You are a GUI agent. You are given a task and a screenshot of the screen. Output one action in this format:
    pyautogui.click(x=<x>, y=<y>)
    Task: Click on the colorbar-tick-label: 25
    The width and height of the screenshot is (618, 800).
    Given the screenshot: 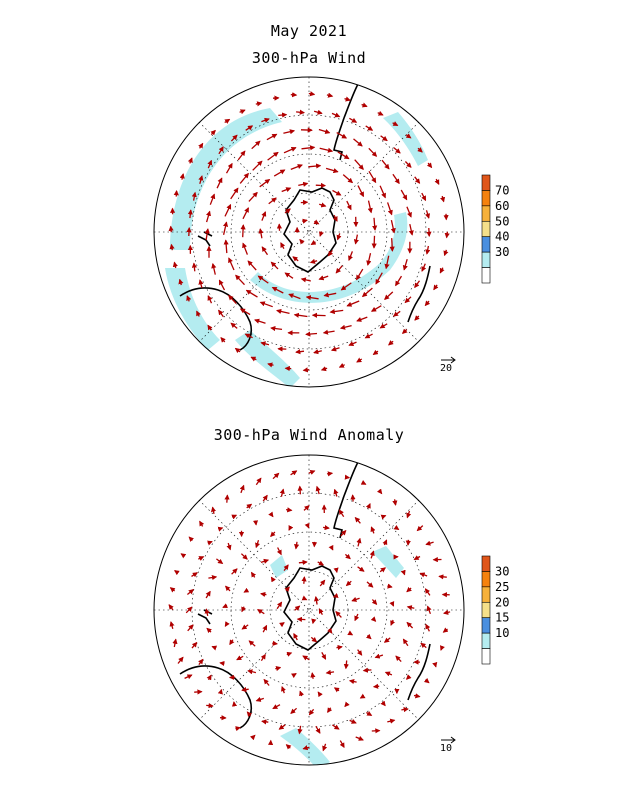 What is the action you would take?
    pyautogui.click(x=502, y=587)
    